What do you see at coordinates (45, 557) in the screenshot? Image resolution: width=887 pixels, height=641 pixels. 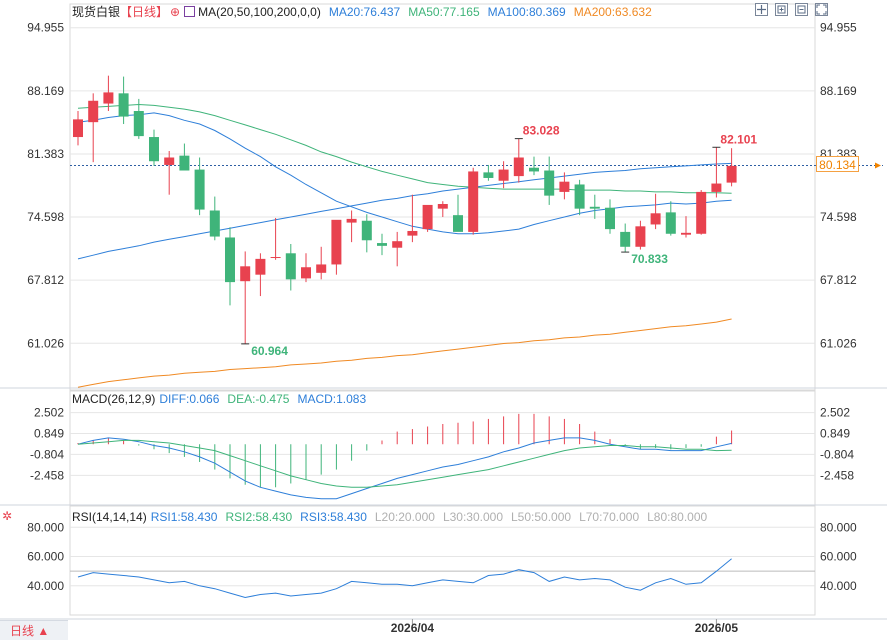 I see `y-tick-label-left: 60.000` at bounding box center [45, 557].